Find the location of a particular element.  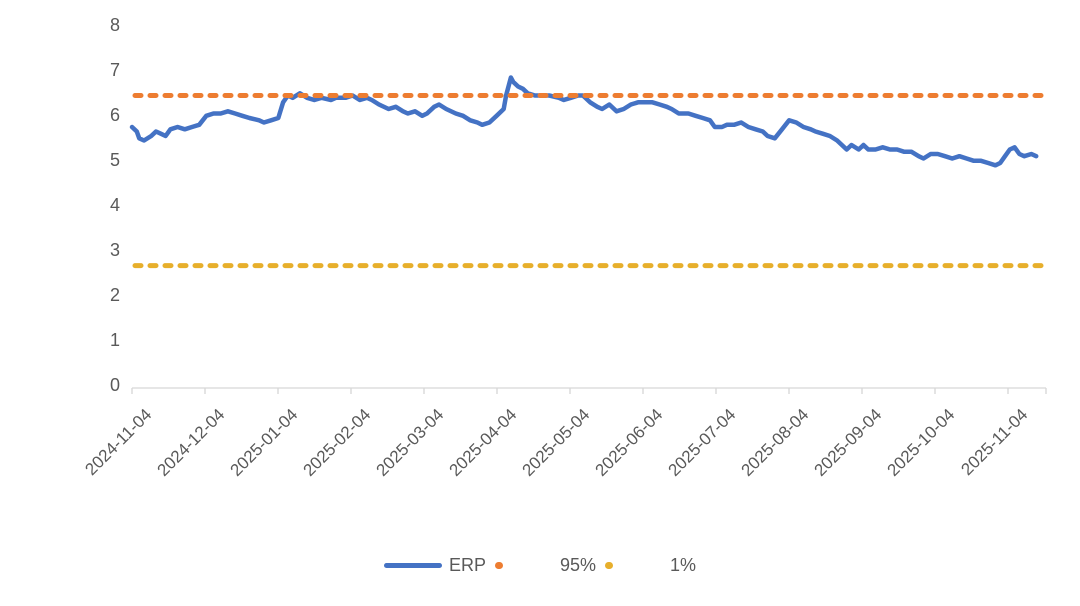

p1-swatch-area is located at coordinates (634, 565).